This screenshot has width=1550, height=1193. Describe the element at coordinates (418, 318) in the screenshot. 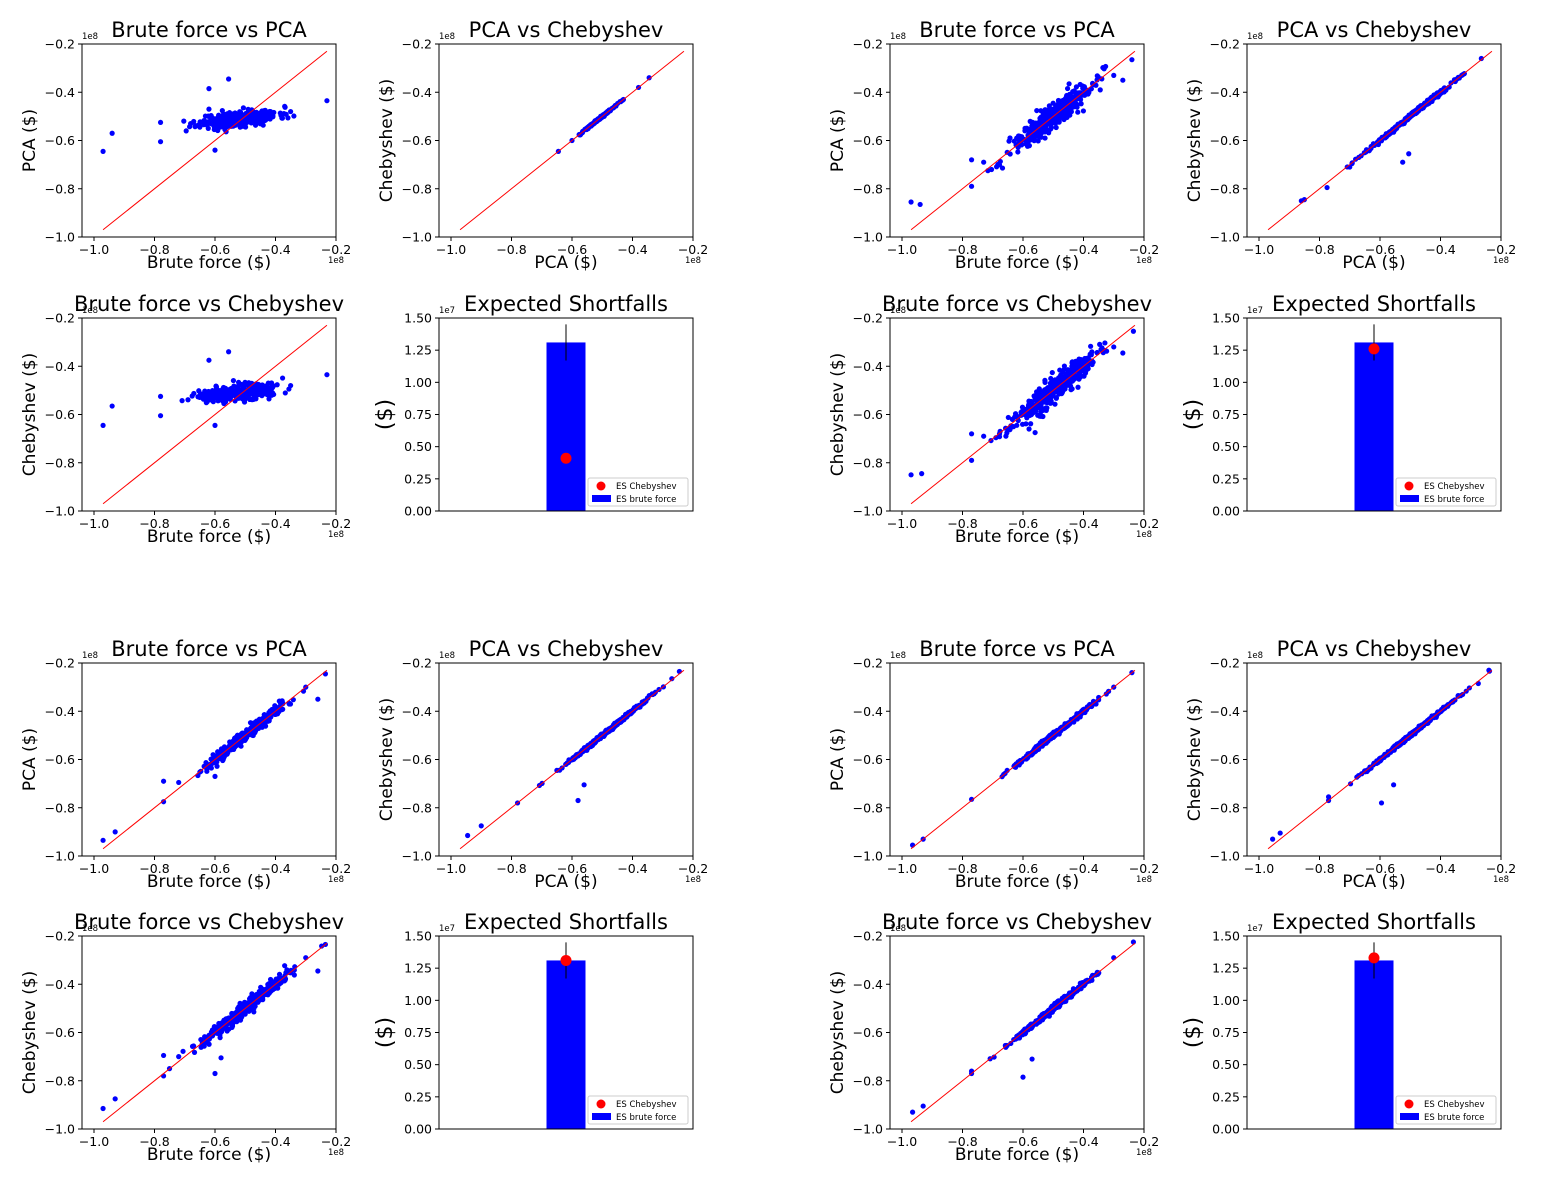

I see `y-tick-label: 1.50` at that location.